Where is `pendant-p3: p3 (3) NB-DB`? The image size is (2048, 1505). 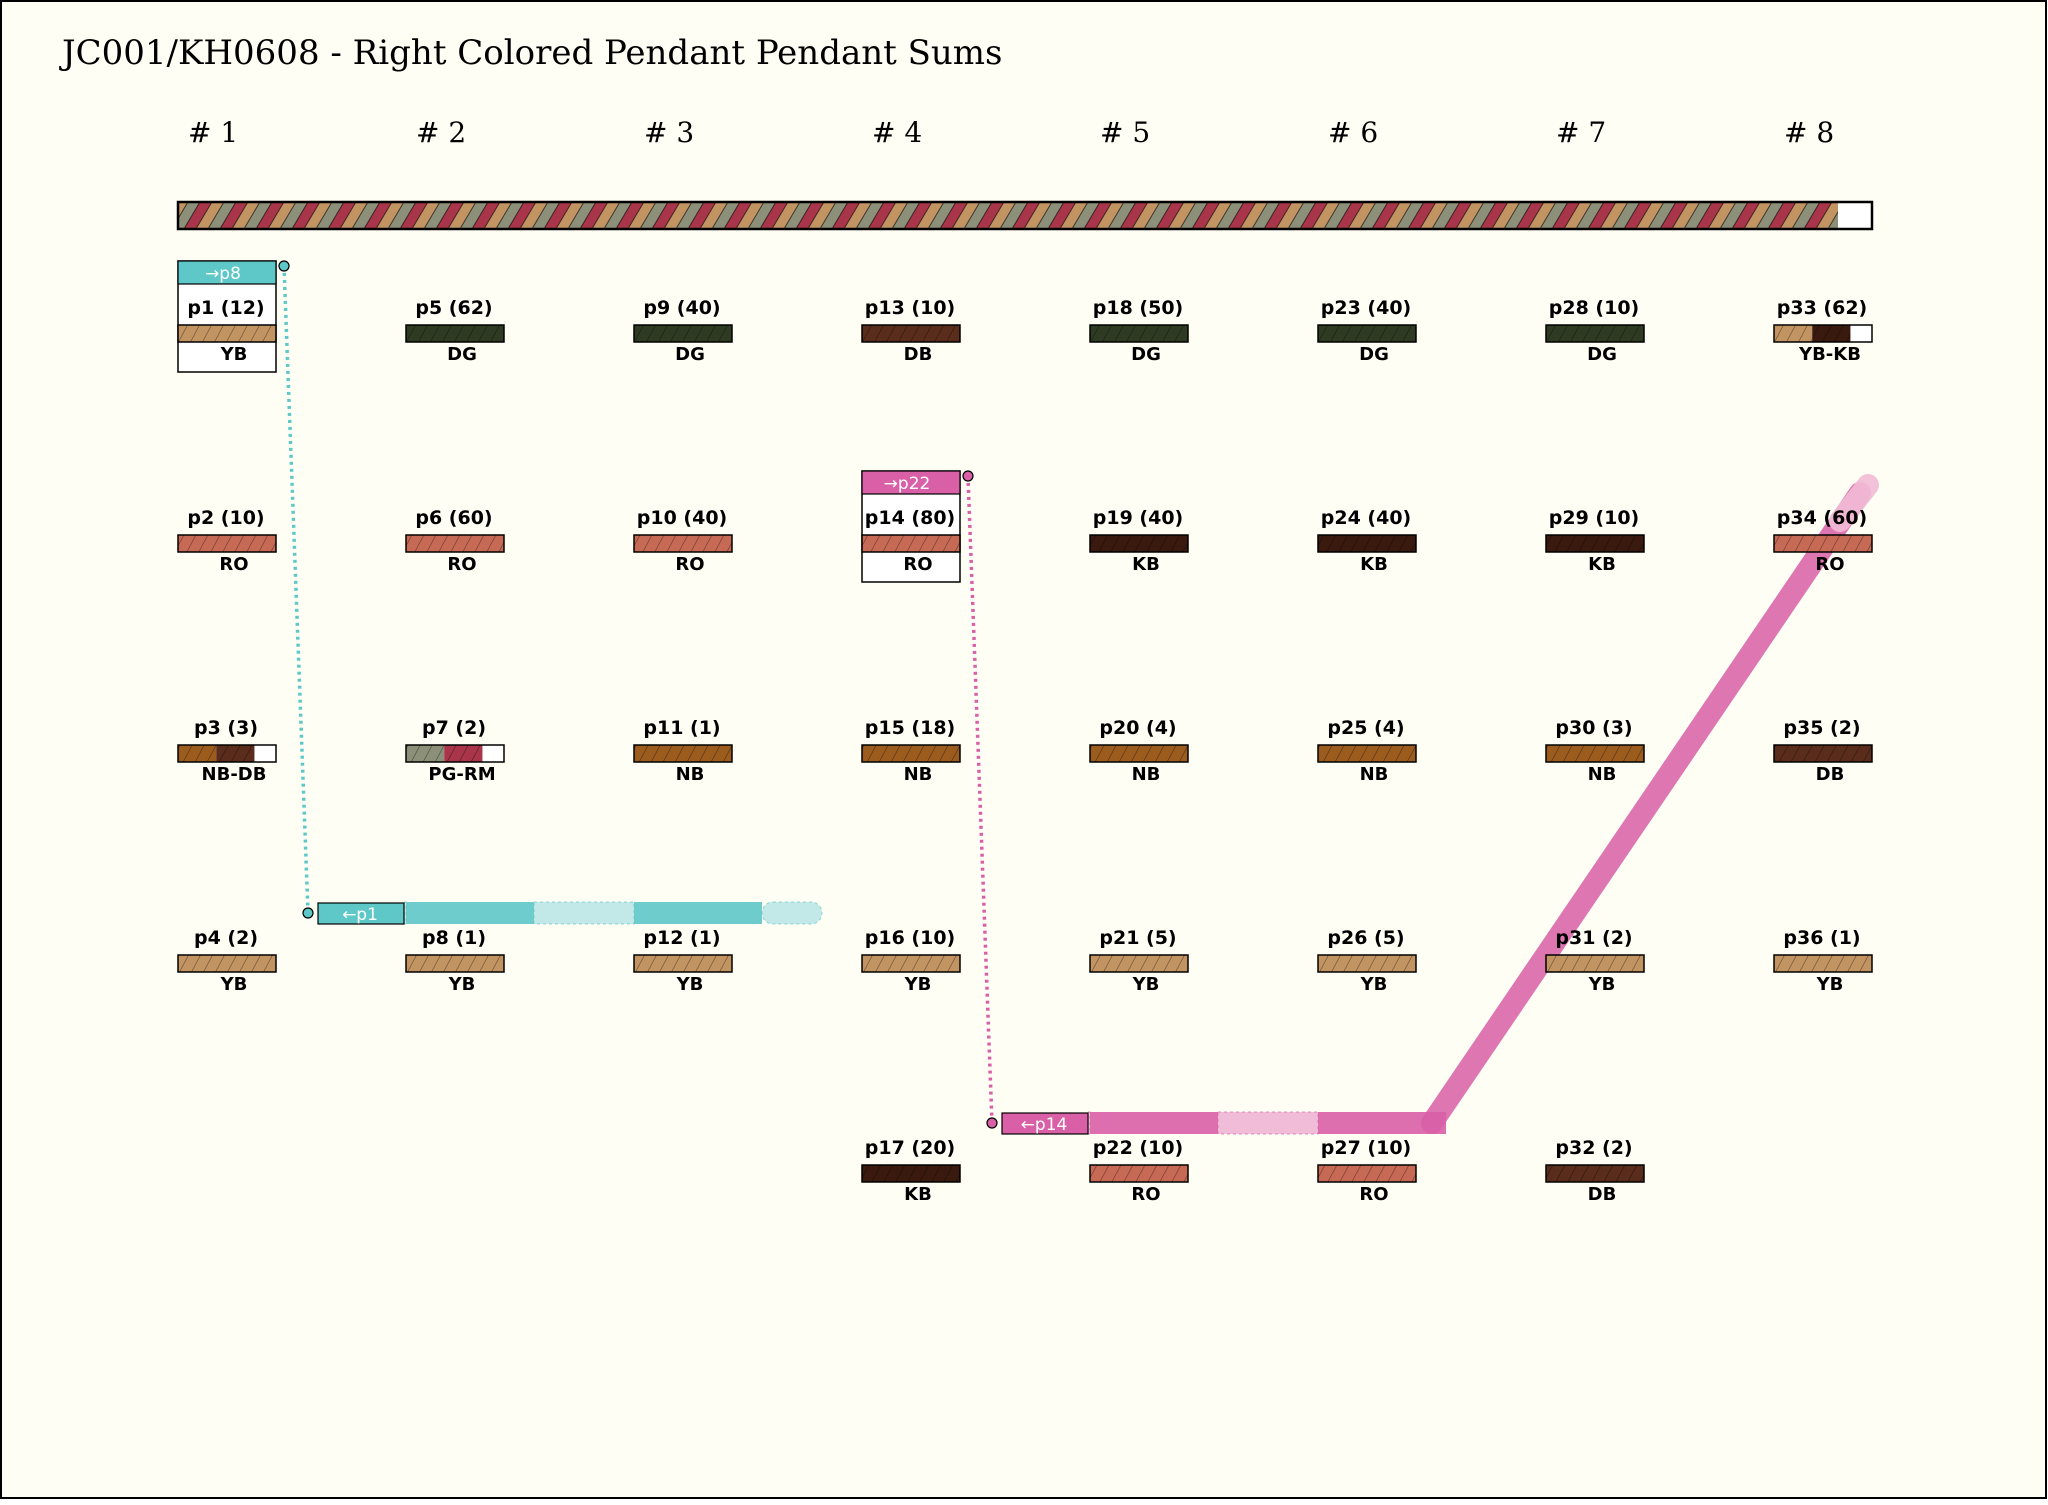 pendant-p3: p3 (3) NB-DB is located at coordinates (227, 751).